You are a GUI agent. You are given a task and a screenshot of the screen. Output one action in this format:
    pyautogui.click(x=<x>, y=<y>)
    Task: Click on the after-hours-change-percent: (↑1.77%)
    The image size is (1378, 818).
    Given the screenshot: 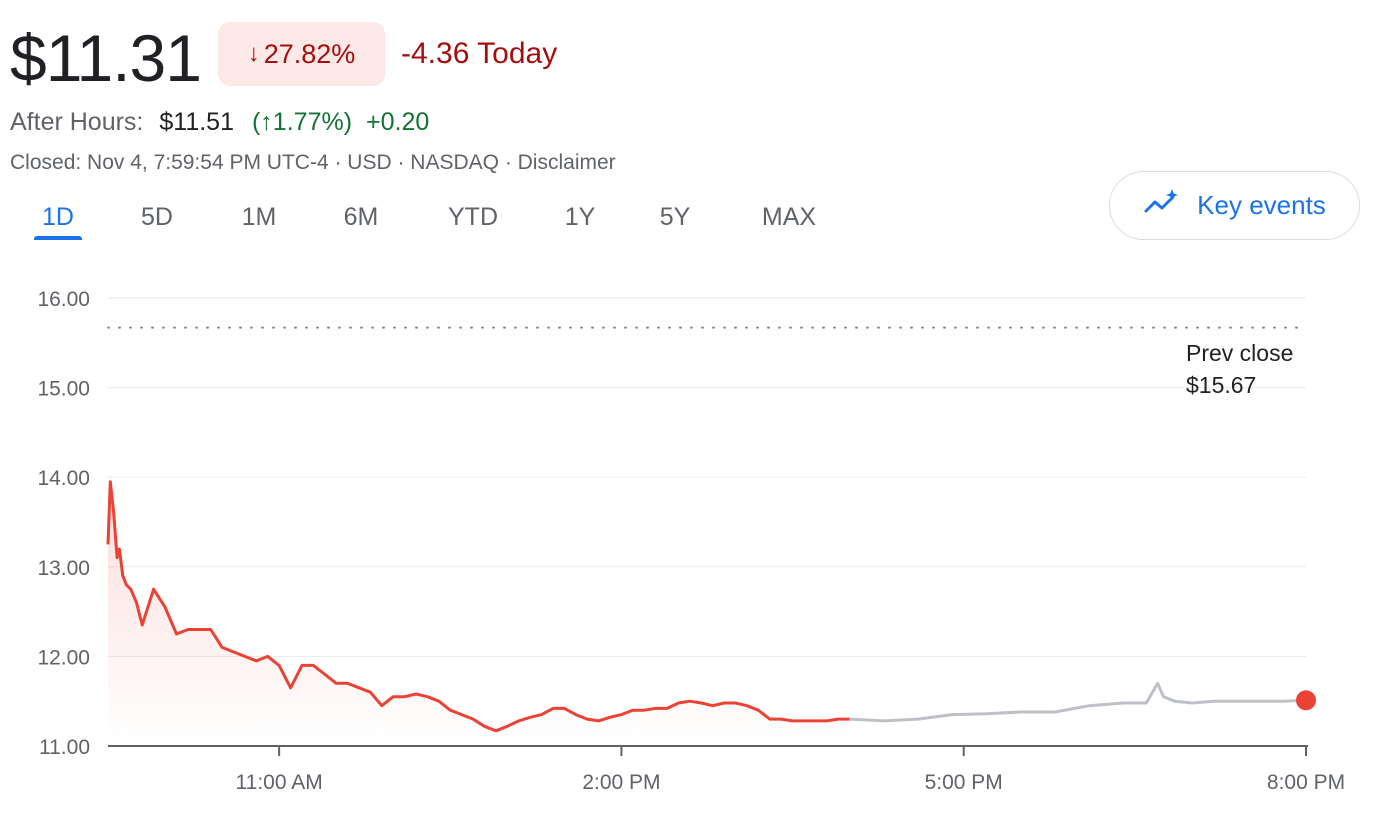 What is the action you would take?
    pyautogui.click(x=302, y=121)
    